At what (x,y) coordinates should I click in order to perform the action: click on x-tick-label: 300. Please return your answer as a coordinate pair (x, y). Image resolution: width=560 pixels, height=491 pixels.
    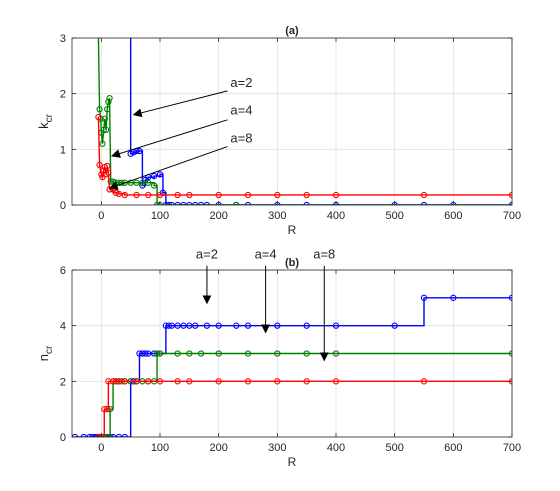
    Looking at the image, I should click on (277, 216).